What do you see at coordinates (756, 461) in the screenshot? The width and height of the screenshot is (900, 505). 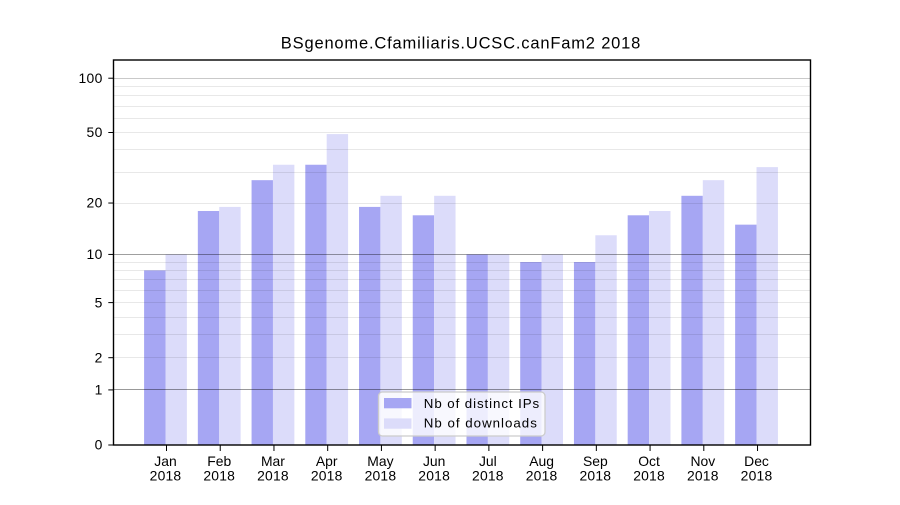 I see `svg-text: Dec` at bounding box center [756, 461].